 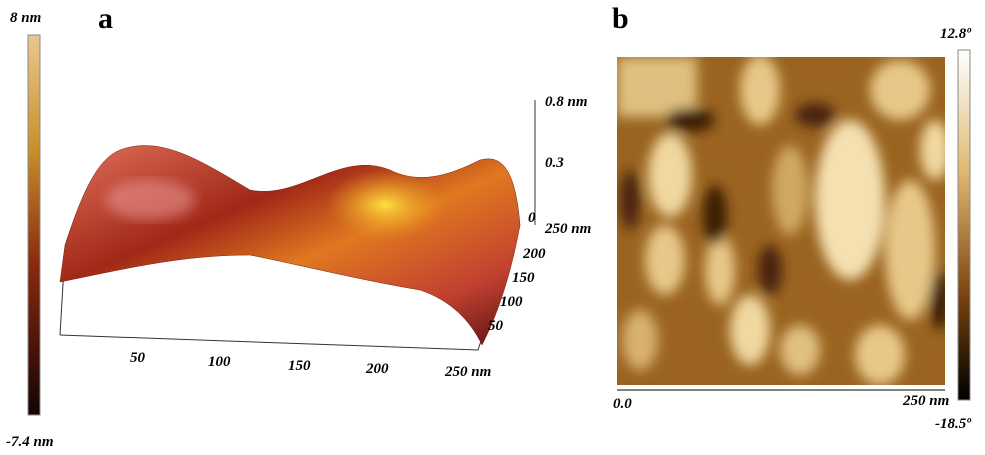 I want to click on x-tick-label: 200, so click(x=377, y=369).